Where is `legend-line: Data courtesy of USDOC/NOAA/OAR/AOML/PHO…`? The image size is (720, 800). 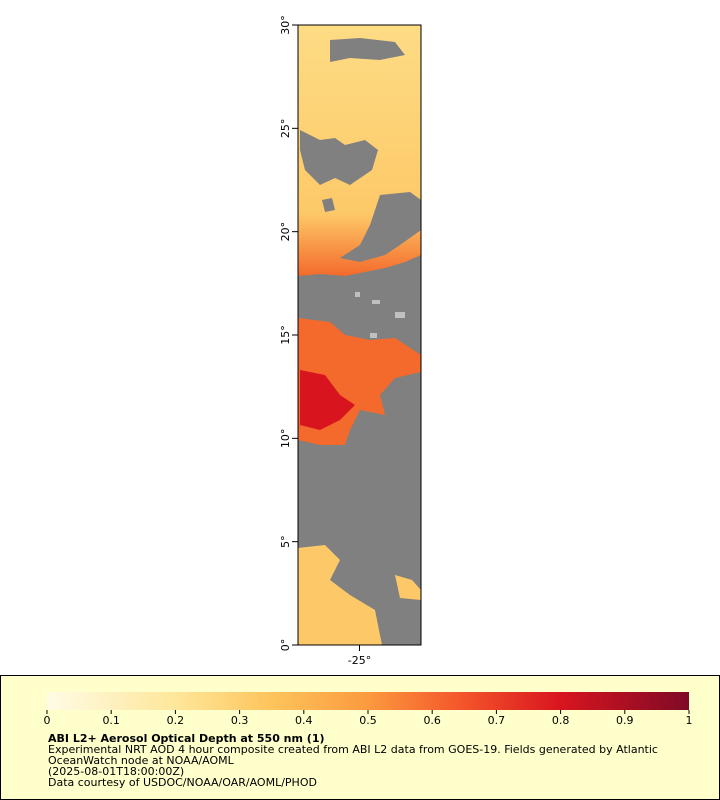
legend-line: Data courtesy of USDOC/NOAA/OAR/AOML/PHO… is located at coordinates (182, 782).